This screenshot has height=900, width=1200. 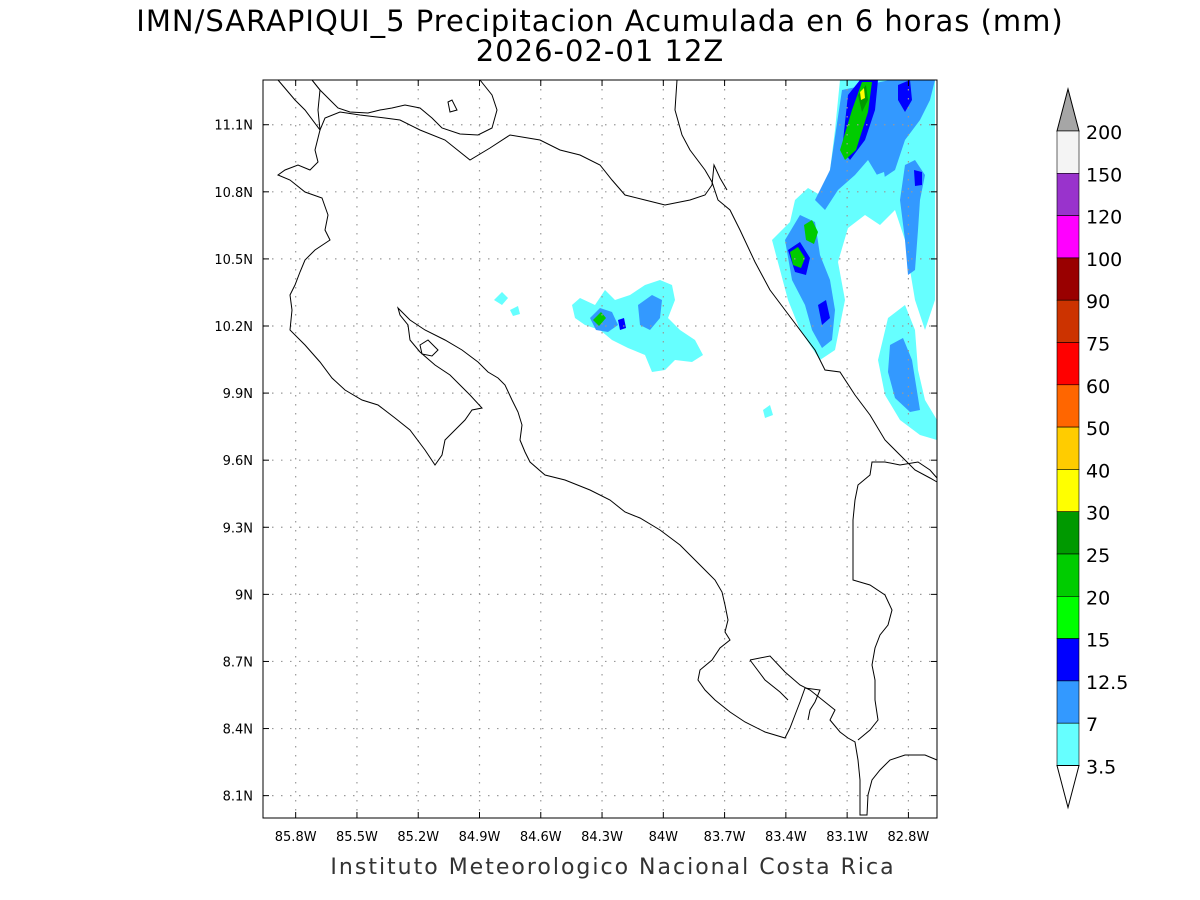 What do you see at coordinates (768, 411) in the screenshot?
I see `precip-area-speckle-south` at bounding box center [768, 411].